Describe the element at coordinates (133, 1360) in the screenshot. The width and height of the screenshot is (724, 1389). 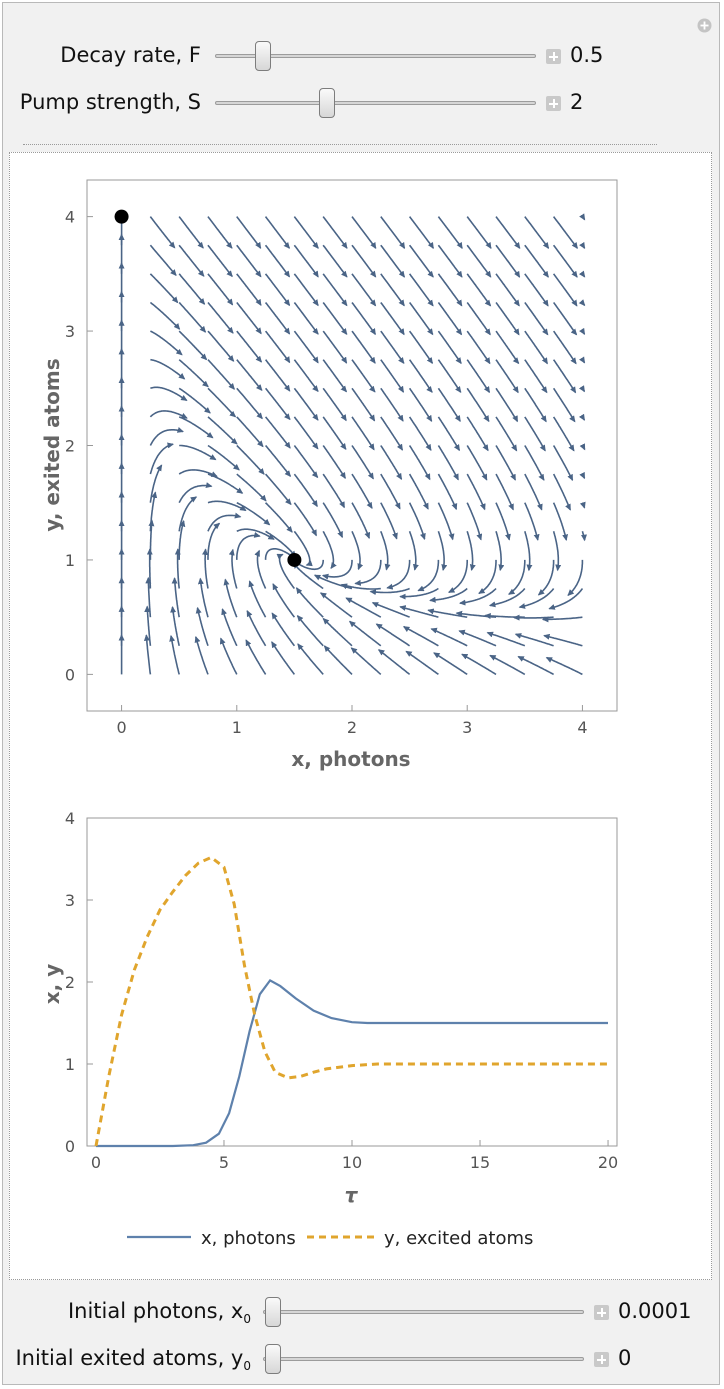
I see `initial-atoms-label: Initial exited atoms, y0` at that location.